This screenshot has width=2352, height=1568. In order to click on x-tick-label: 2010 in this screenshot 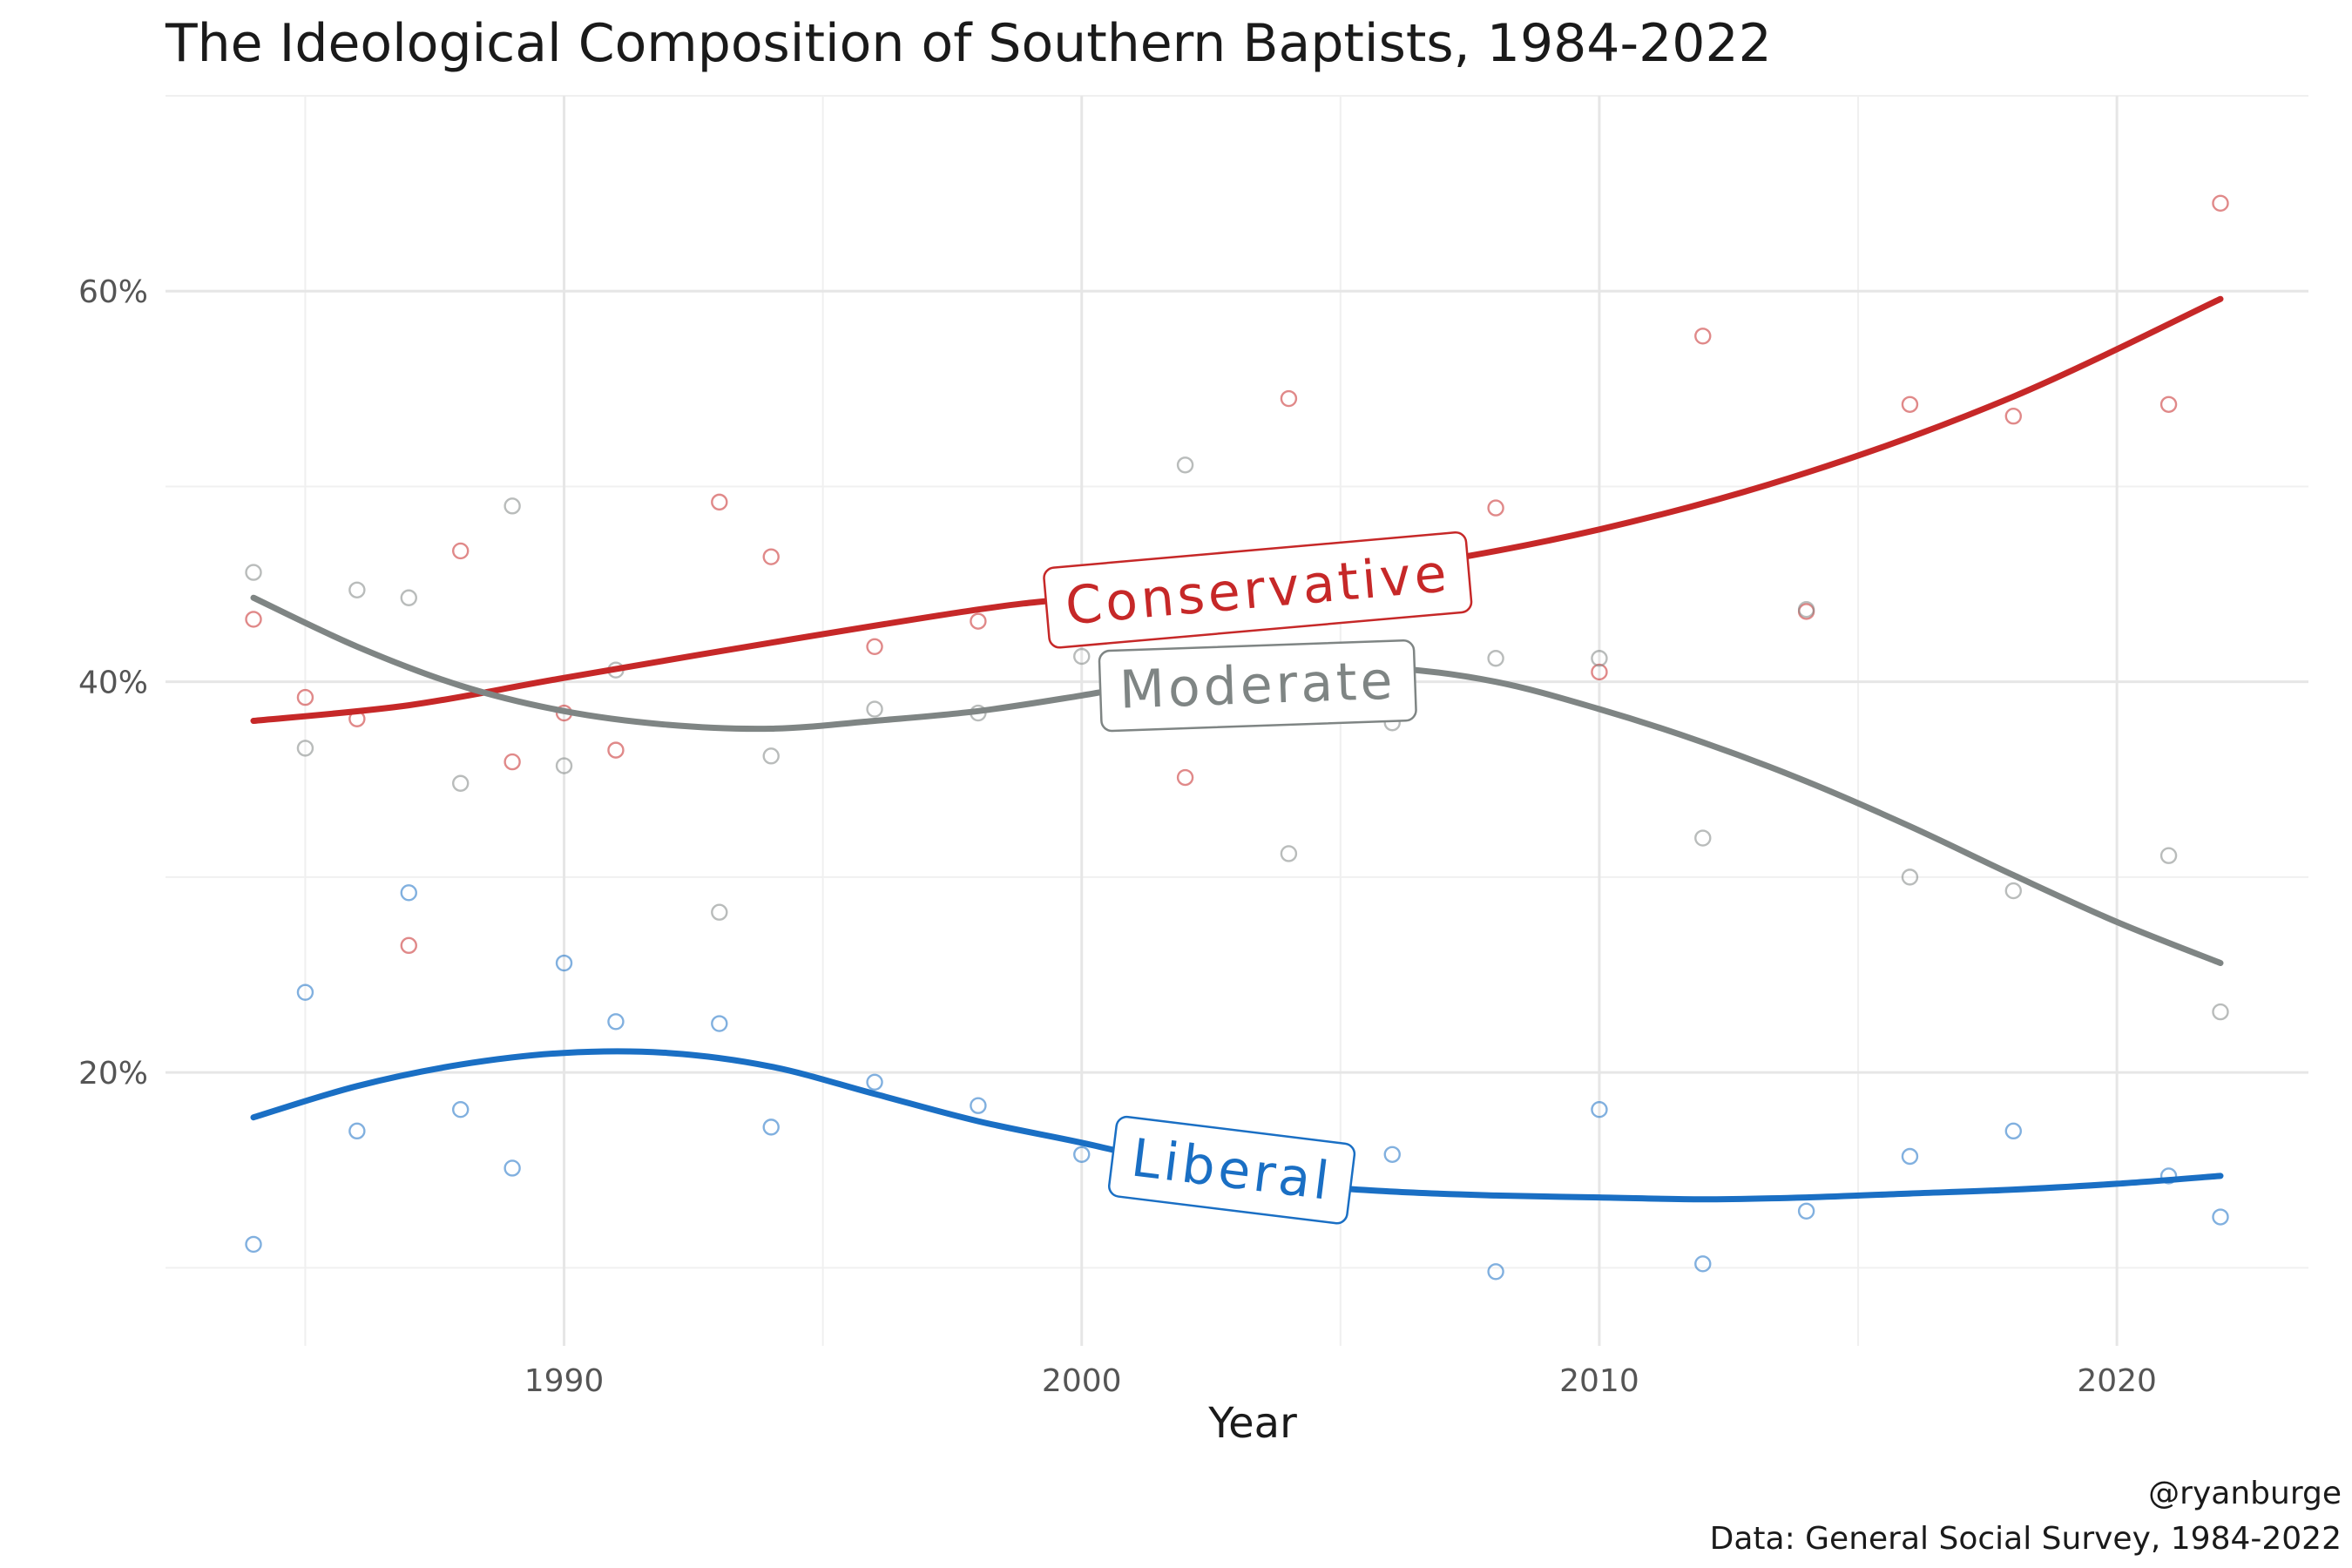, I will do `click(1599, 1381)`.